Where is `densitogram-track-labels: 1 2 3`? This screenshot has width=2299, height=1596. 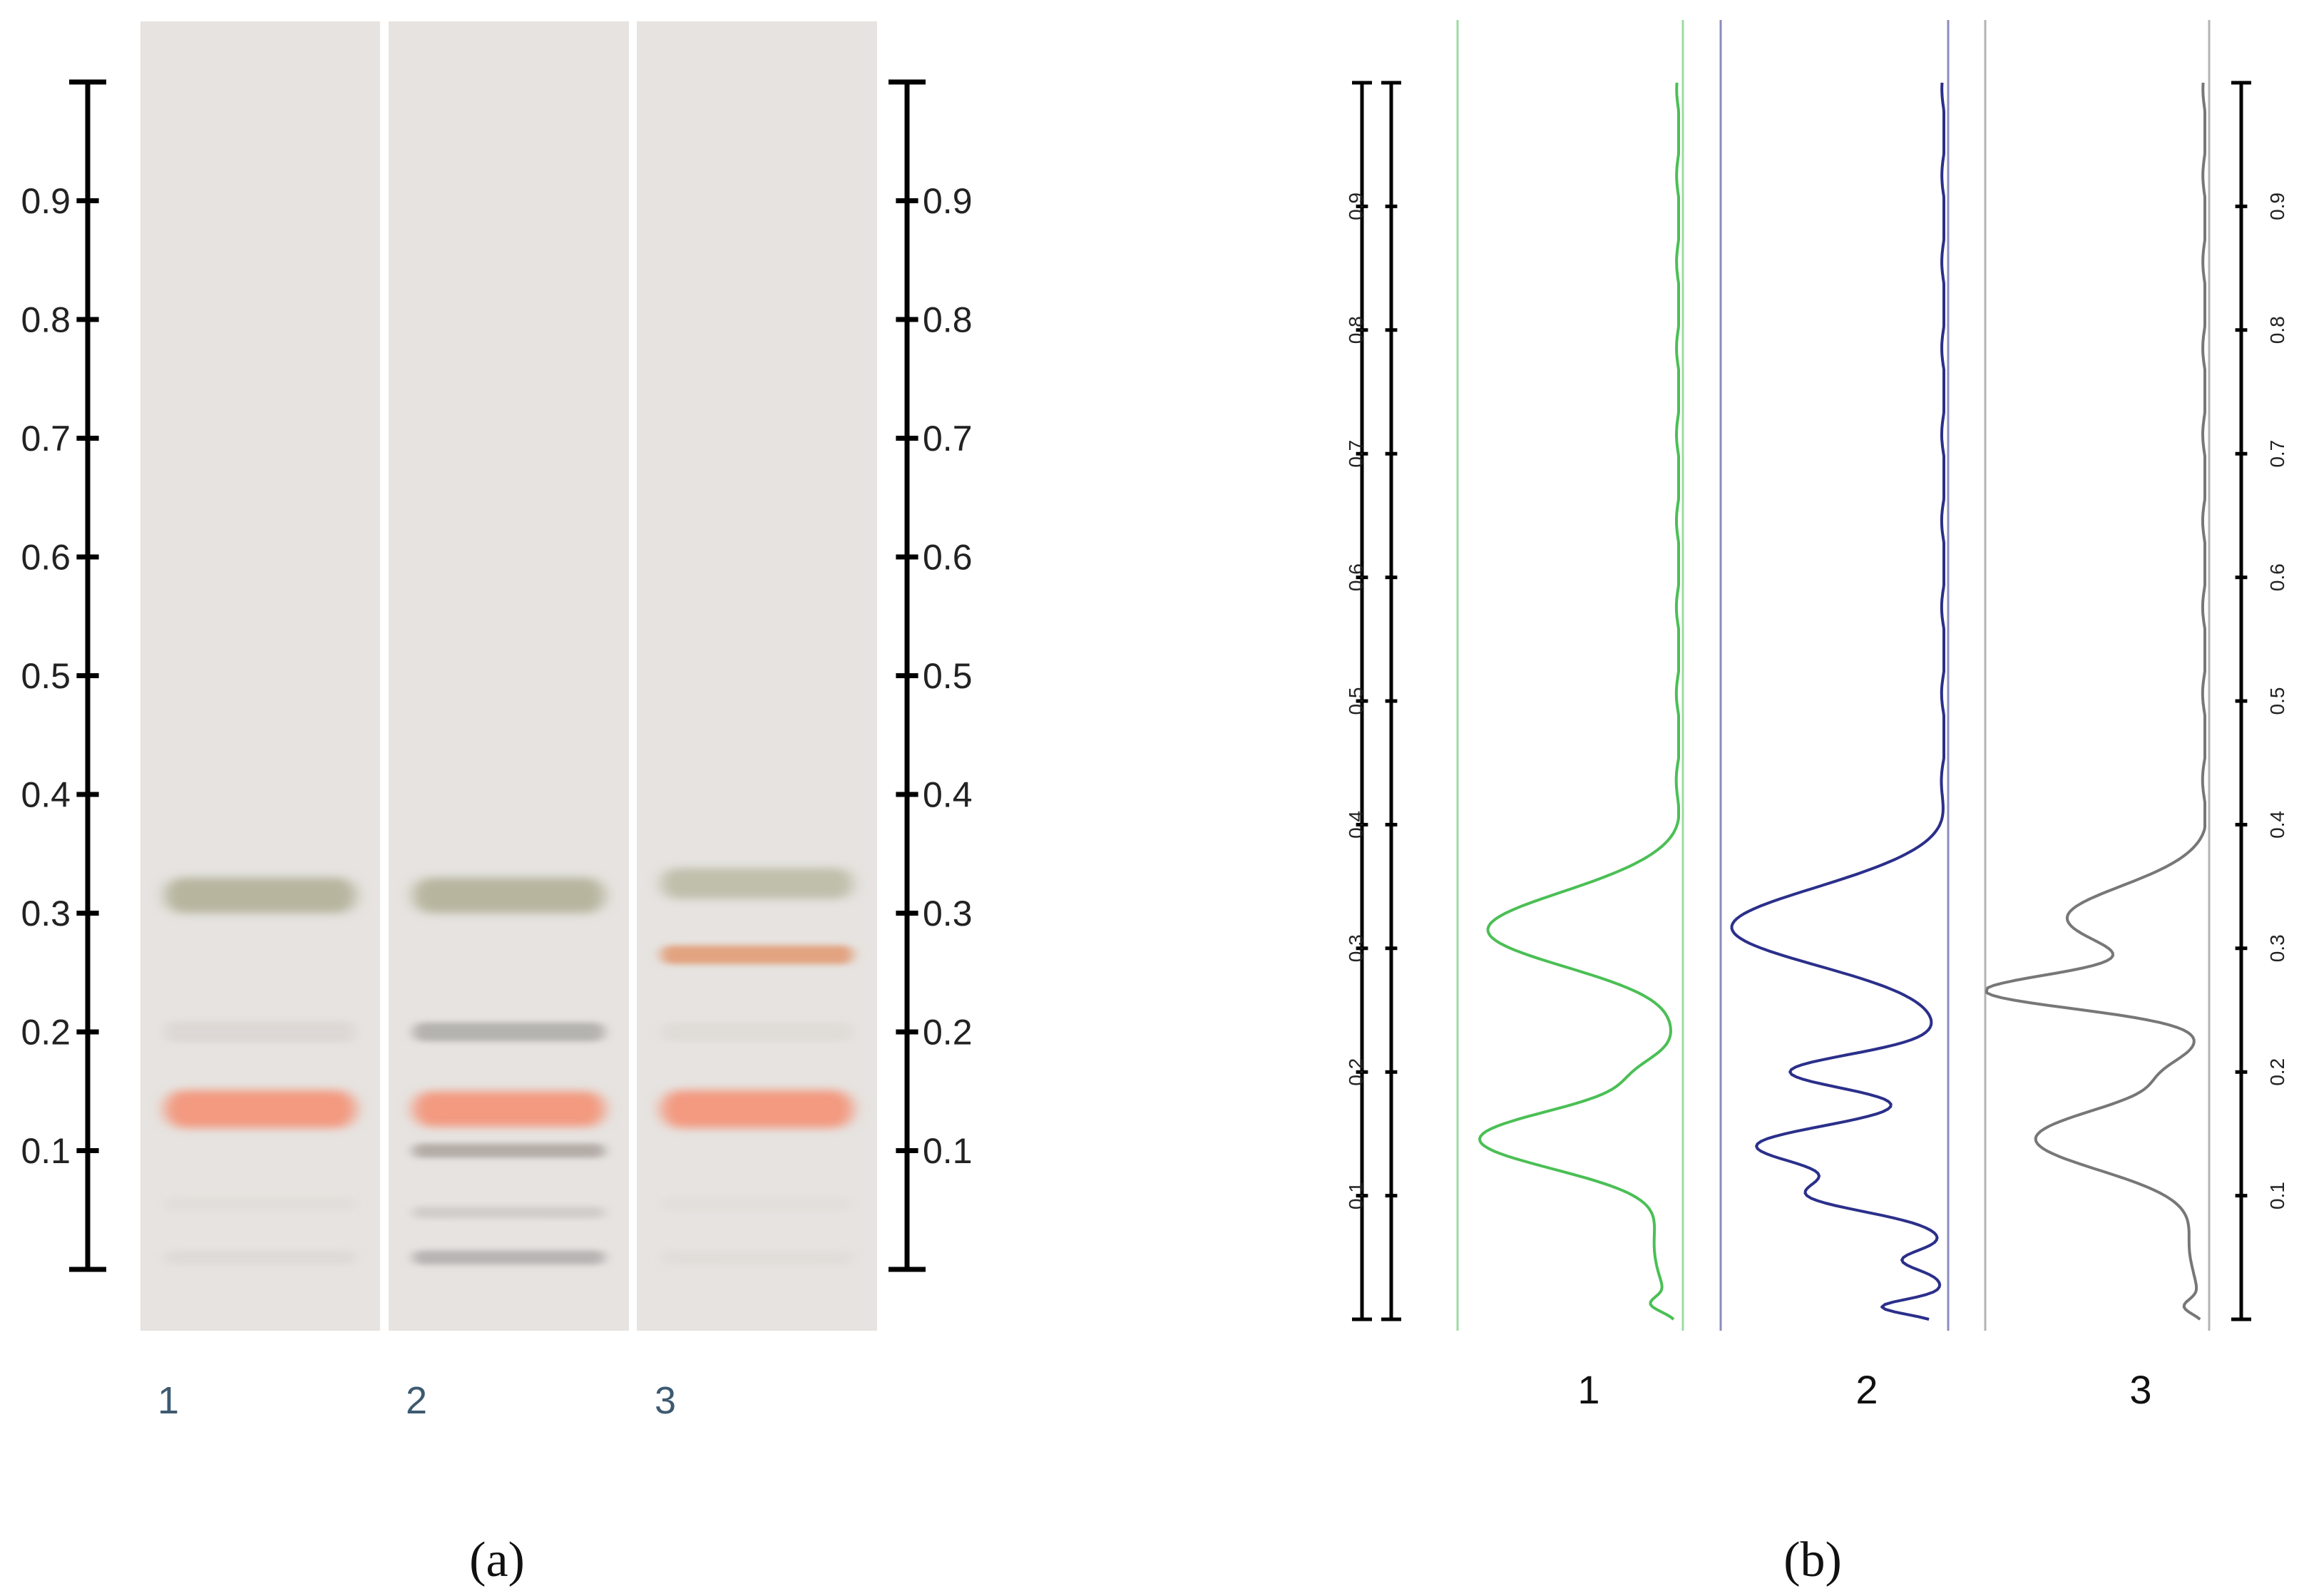 densitogram-track-labels: 1 2 3 is located at coordinates (1864, 1389).